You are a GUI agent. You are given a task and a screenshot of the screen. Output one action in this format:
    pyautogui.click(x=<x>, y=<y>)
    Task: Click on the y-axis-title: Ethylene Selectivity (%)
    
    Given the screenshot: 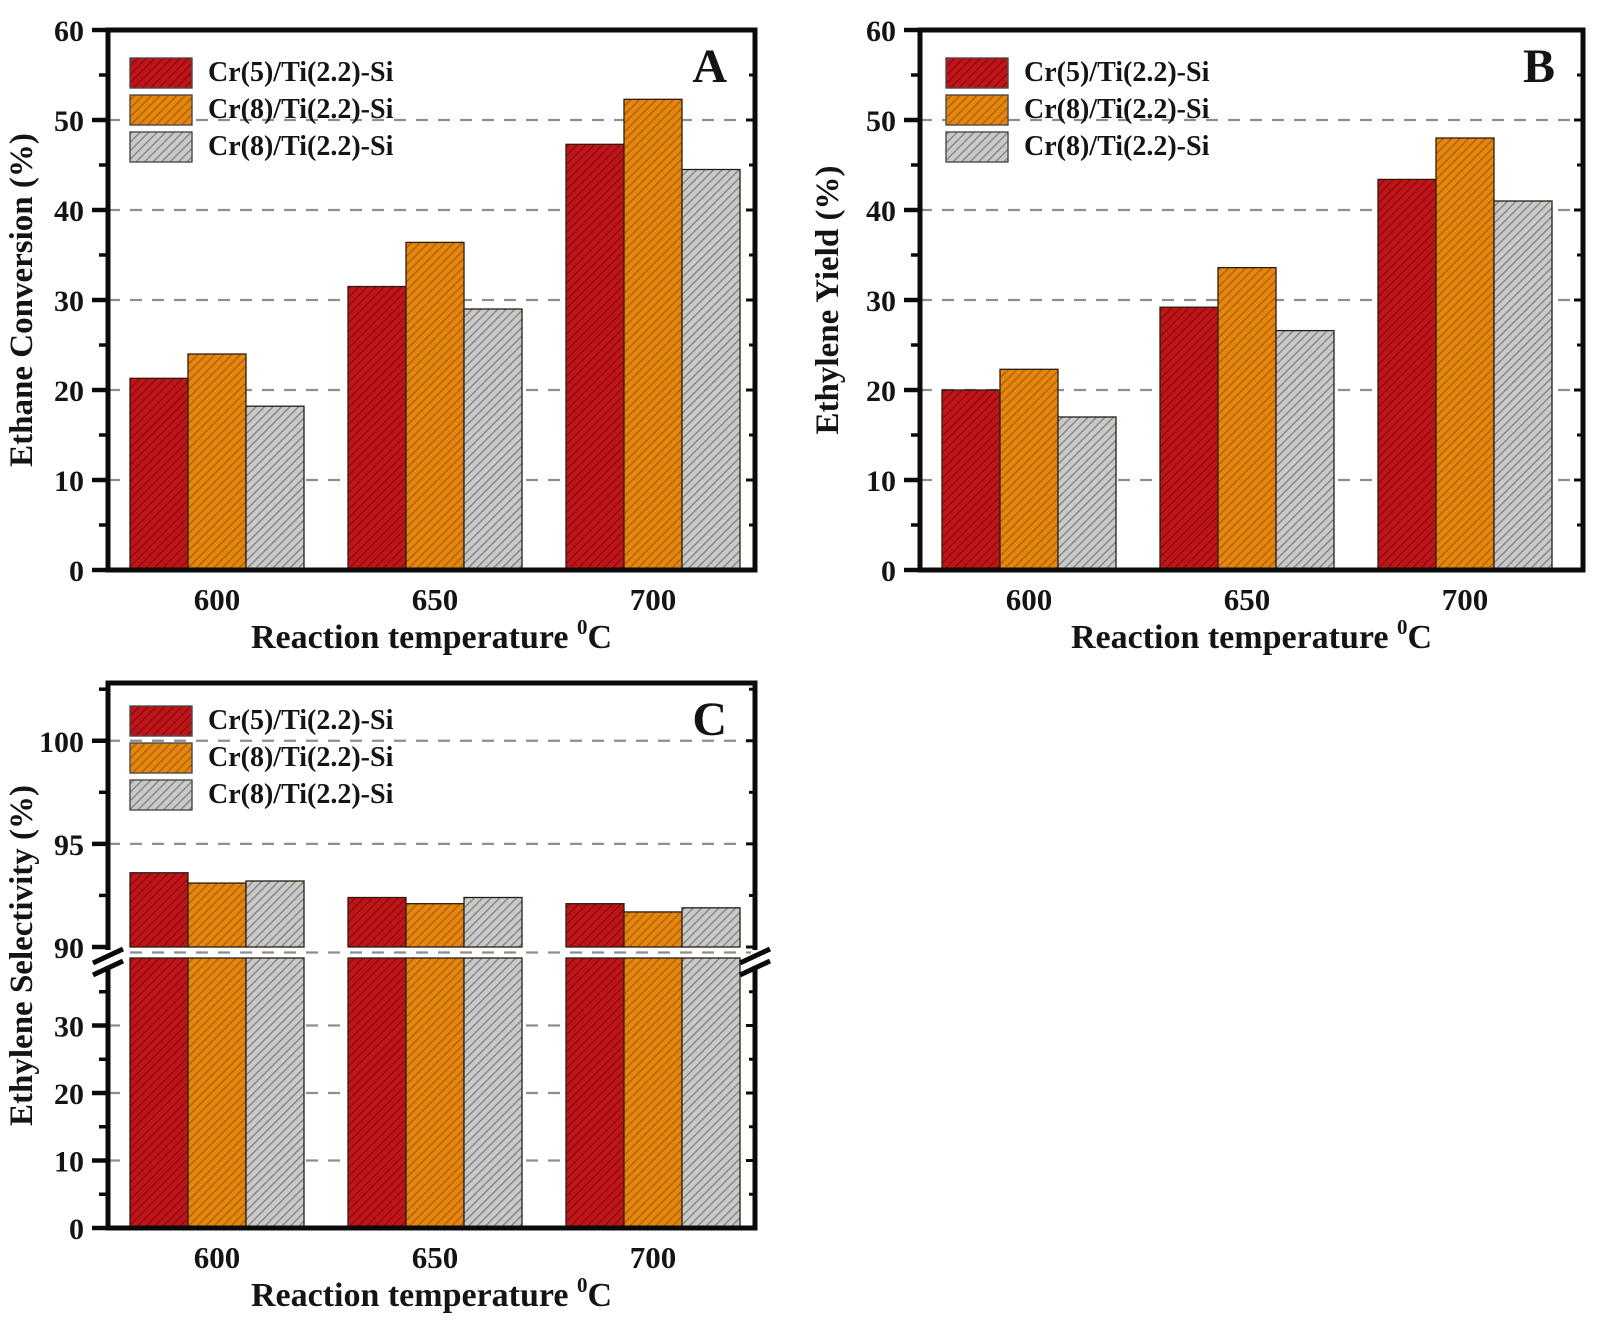 What is the action you would take?
    pyautogui.click(x=22, y=955)
    